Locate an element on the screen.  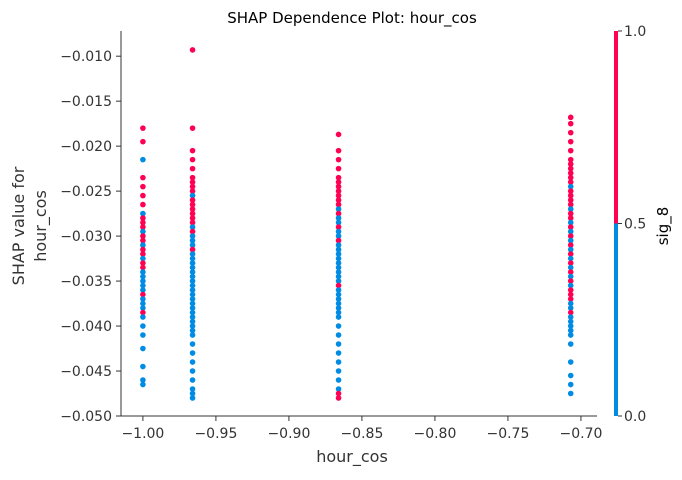
colorbar-ticks: 0.0 0.5 1.0 is located at coordinates (632, 224).